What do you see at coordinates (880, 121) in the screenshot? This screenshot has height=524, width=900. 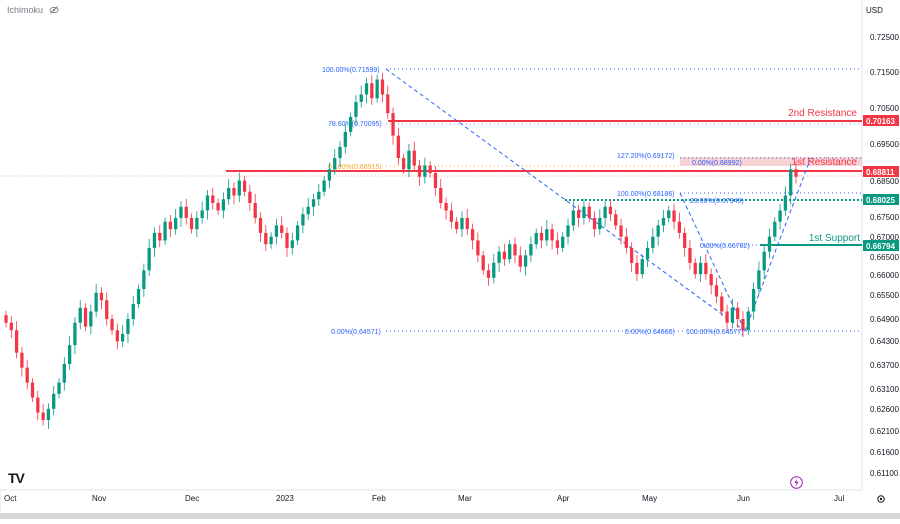 I see `price-tag-1: 0.70163` at bounding box center [880, 121].